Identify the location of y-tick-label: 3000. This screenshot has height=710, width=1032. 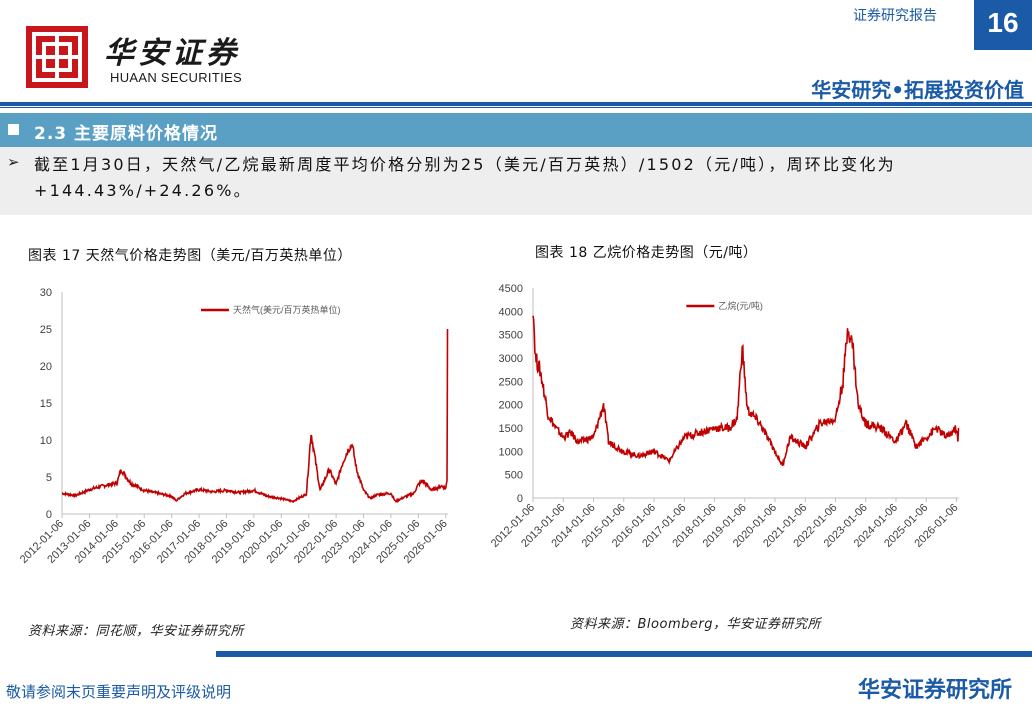
(511, 359).